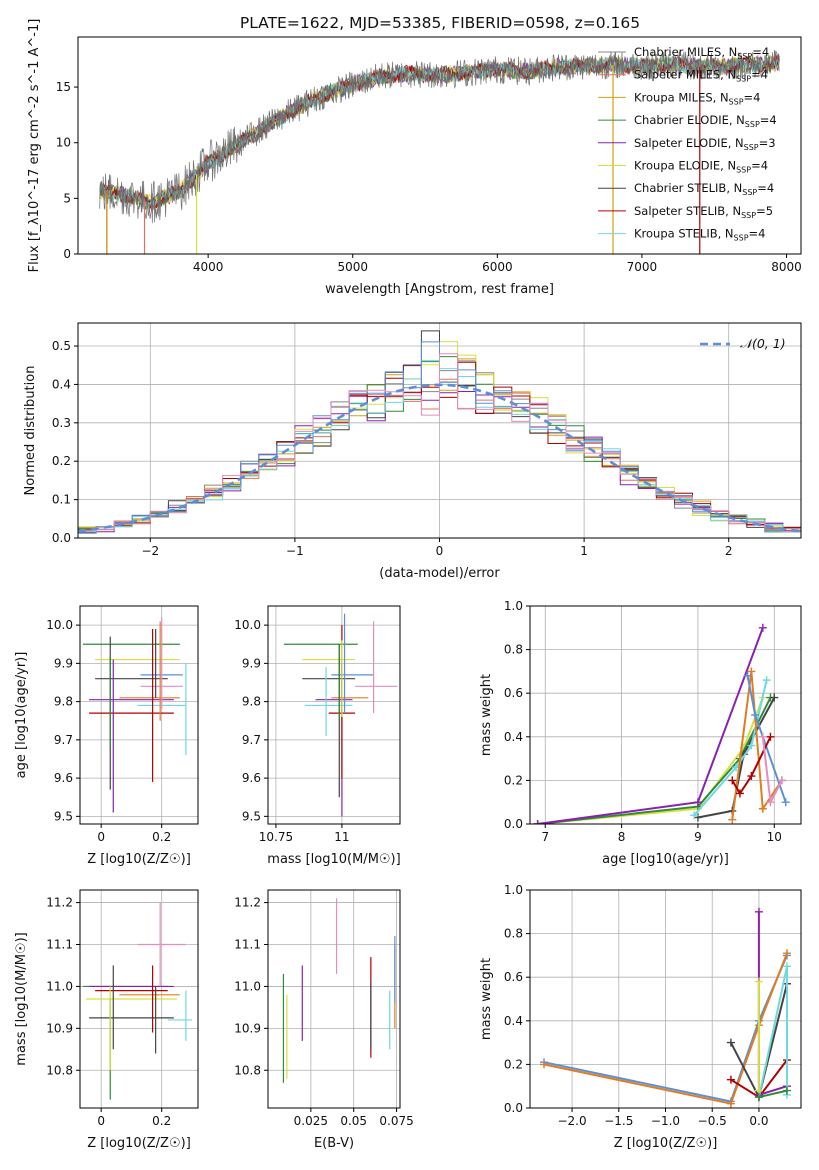 The height and width of the screenshot is (1170, 819). I want to click on y-tick-label: 0.5, so click(61, 346).